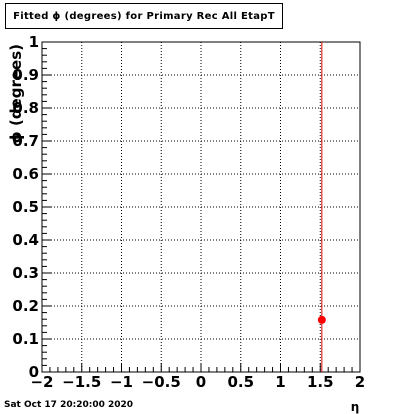  What do you see at coordinates (25, 273) in the screenshot?
I see `y-tick-label: 0.3` at bounding box center [25, 273].